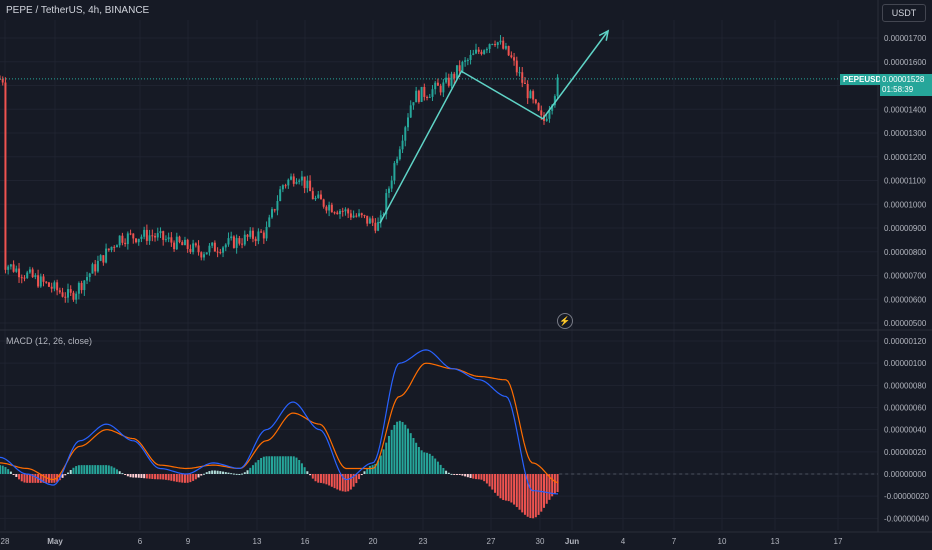 This screenshot has height=550, width=932. I want to click on time-tick-label: 17, so click(838, 541).